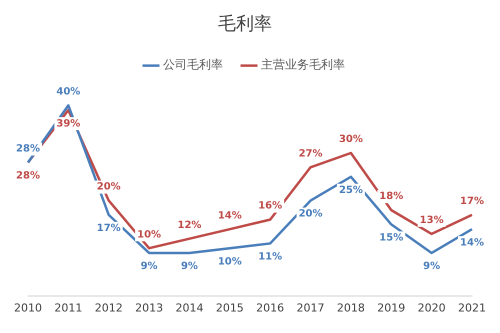 This screenshot has height=333, width=500. I want to click on data-label: 15%, so click(391, 238).